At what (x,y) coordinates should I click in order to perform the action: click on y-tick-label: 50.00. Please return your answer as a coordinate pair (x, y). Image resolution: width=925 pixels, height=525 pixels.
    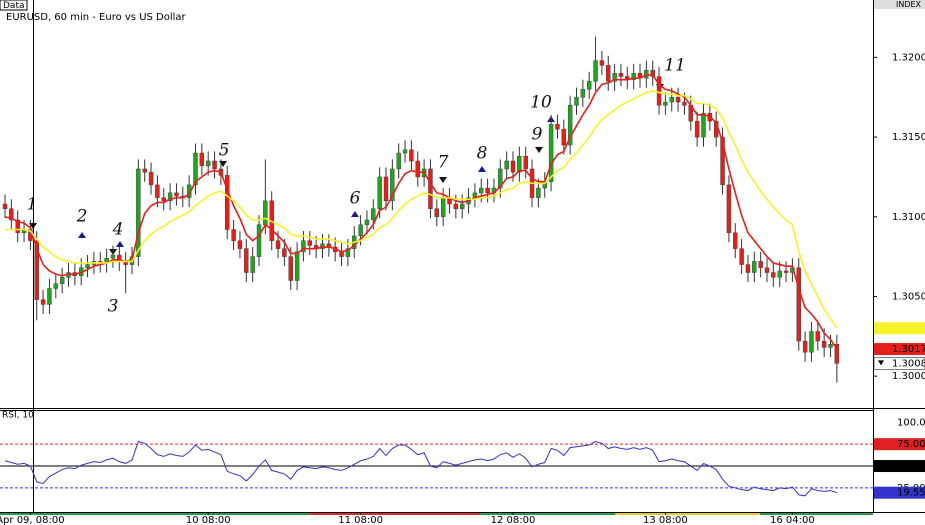
    Looking at the image, I should click on (911, 466).